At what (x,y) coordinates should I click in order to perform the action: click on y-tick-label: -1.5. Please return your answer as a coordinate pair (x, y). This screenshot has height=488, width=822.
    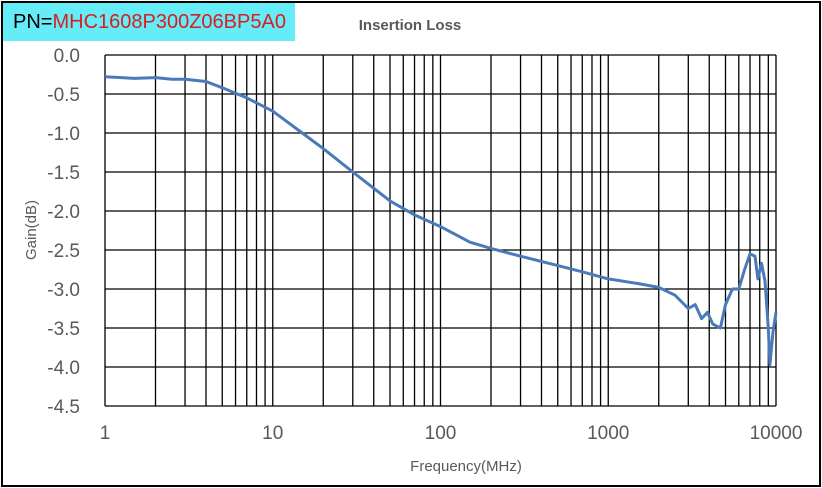
    Looking at the image, I should click on (63, 173).